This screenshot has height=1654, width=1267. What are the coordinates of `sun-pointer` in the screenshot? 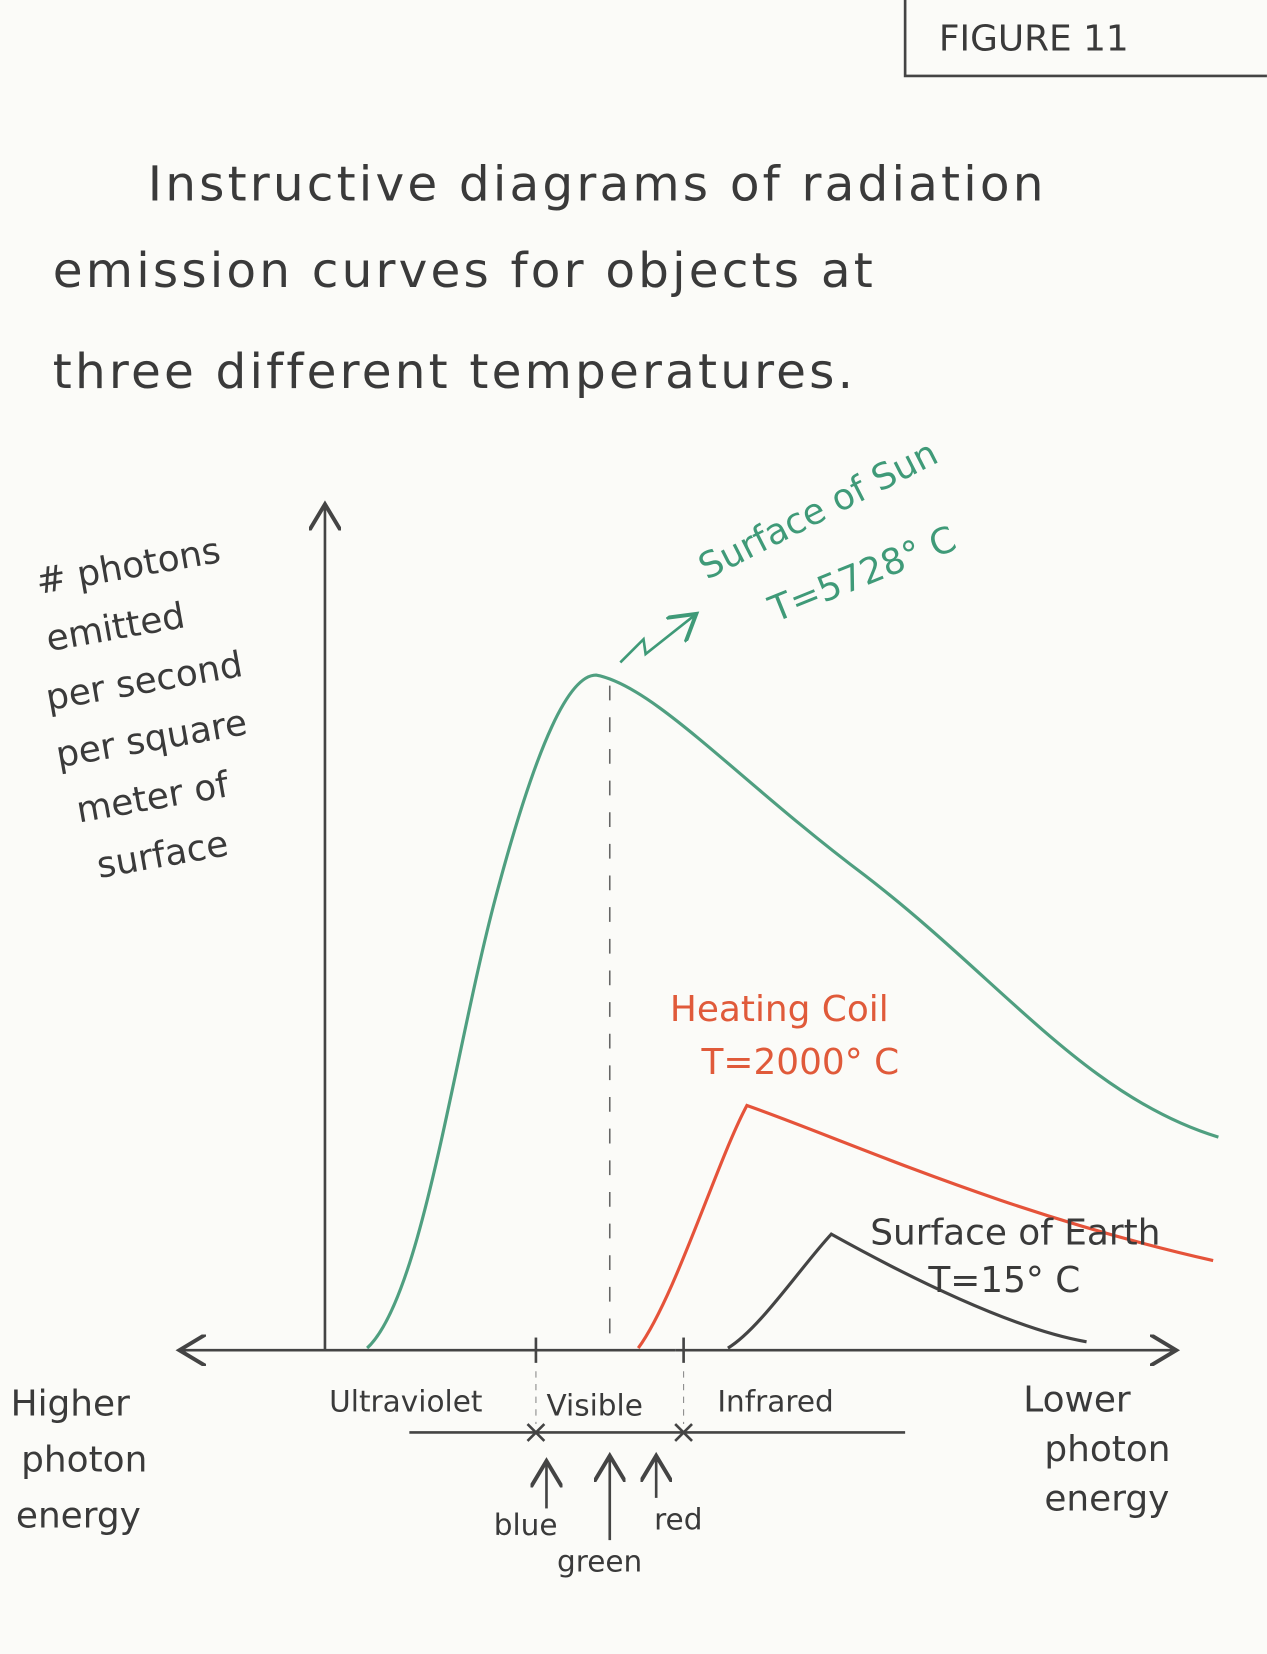 It's located at (657, 639).